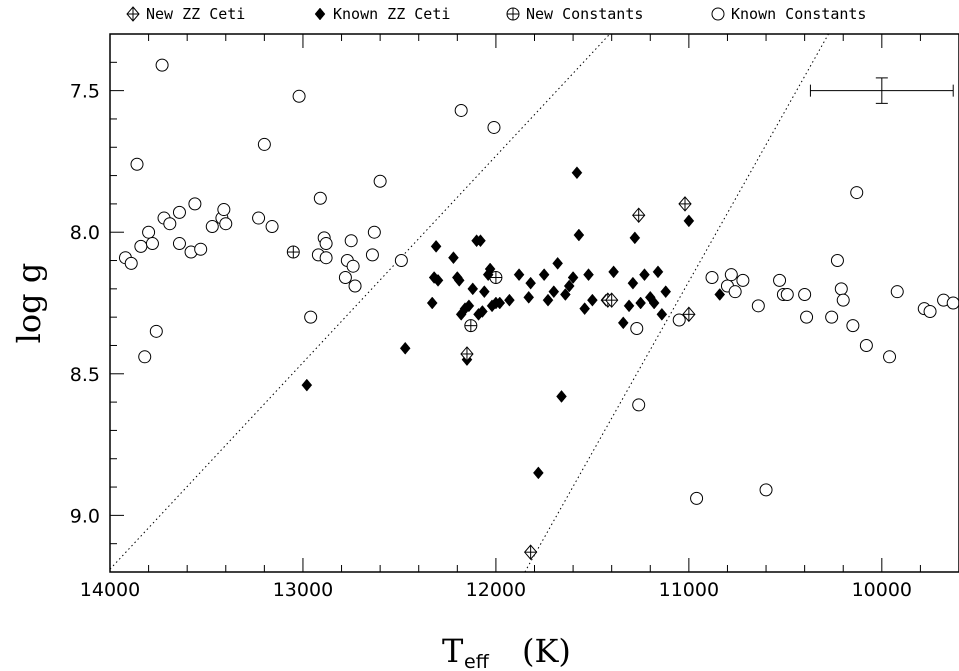 The width and height of the screenshot is (959, 671). What do you see at coordinates (85, 375) in the screenshot?
I see `y-tick-label: 8.5` at bounding box center [85, 375].